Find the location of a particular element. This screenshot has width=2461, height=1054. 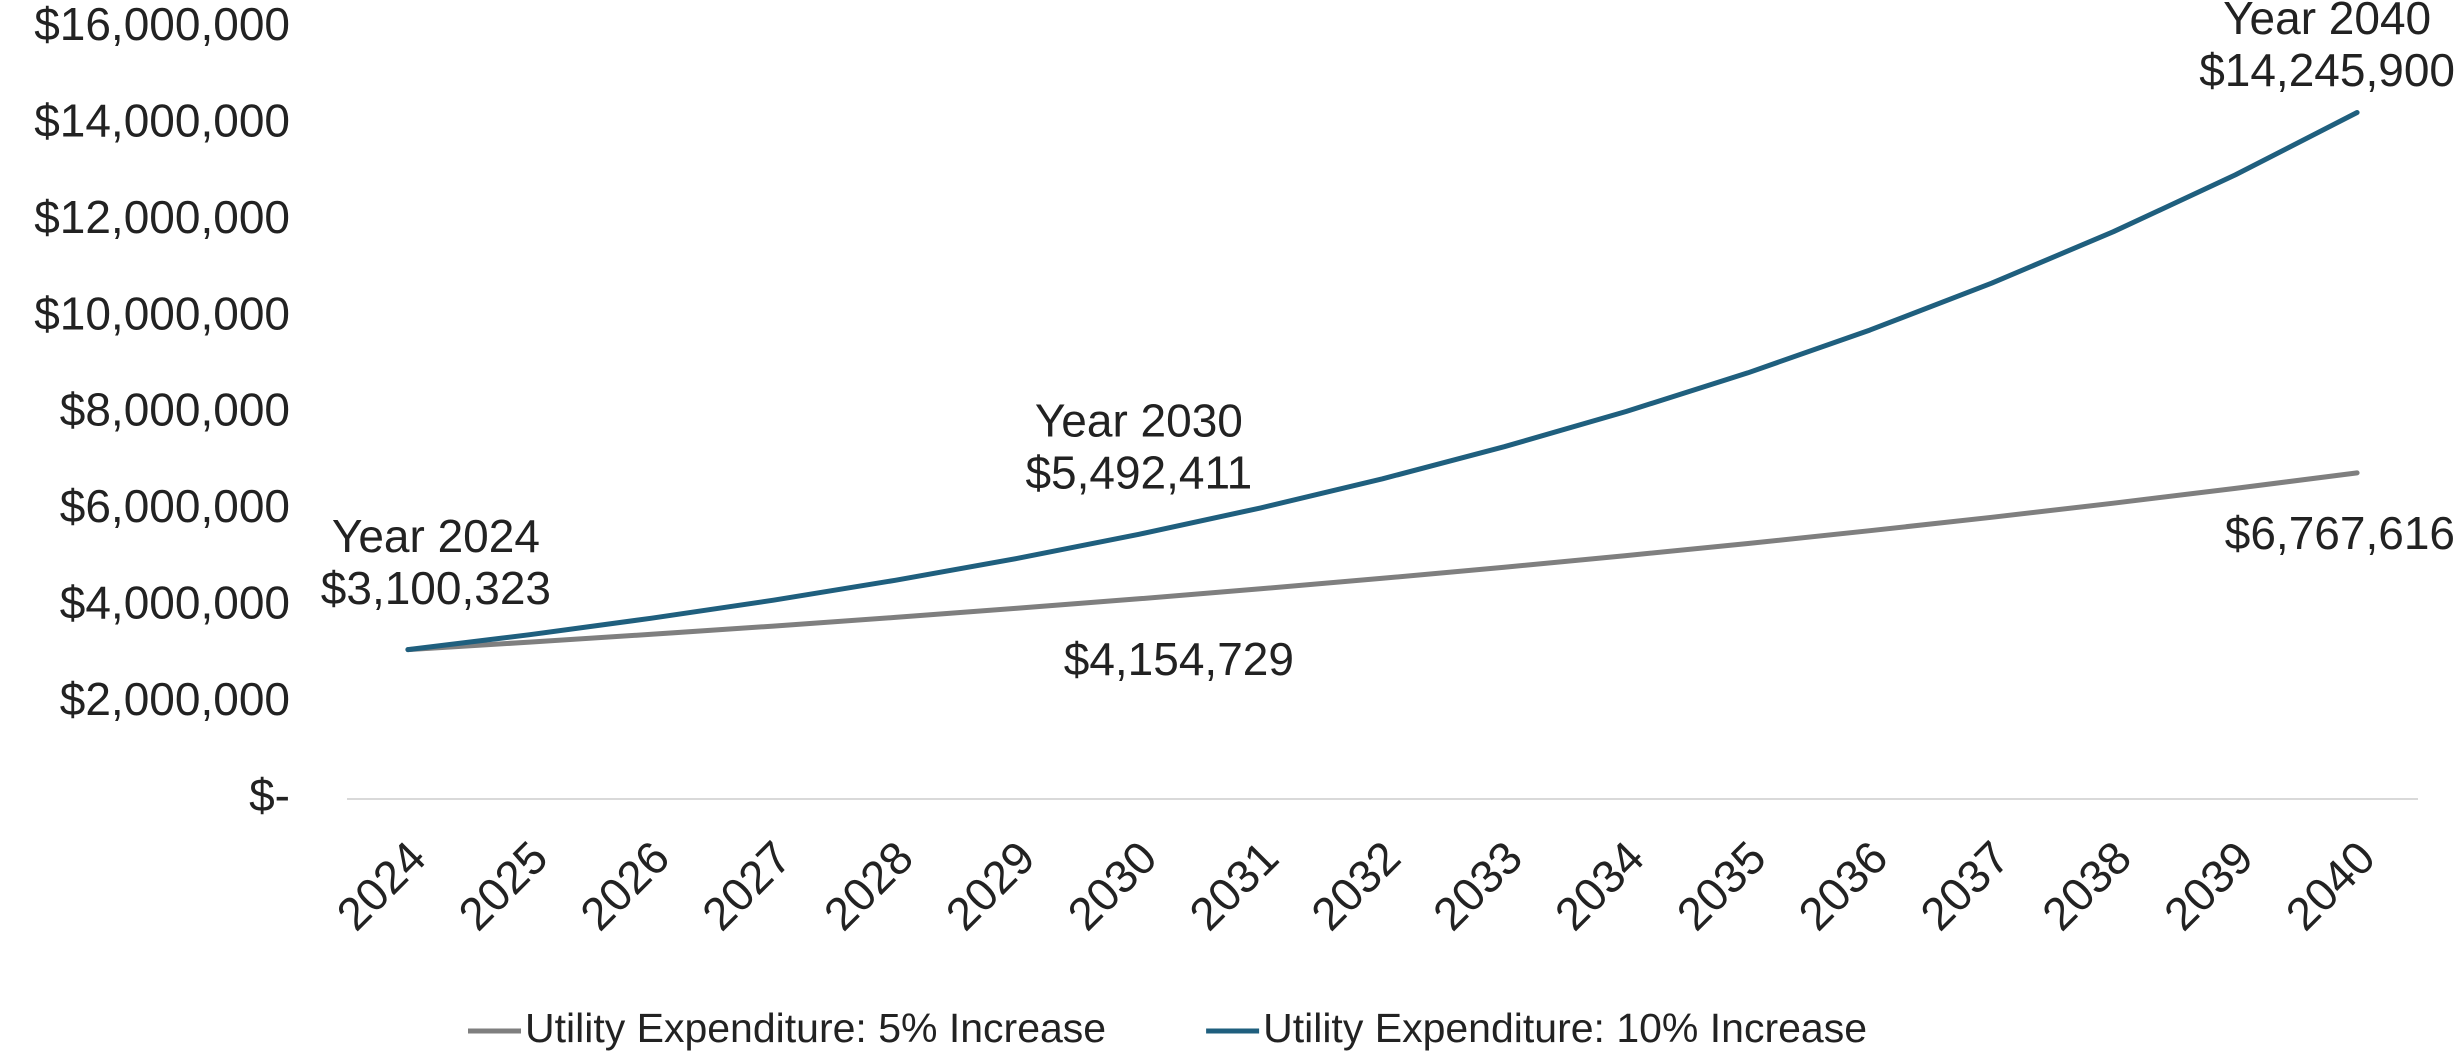

x-tick-label: 2033 is located at coordinates (1477, 885).